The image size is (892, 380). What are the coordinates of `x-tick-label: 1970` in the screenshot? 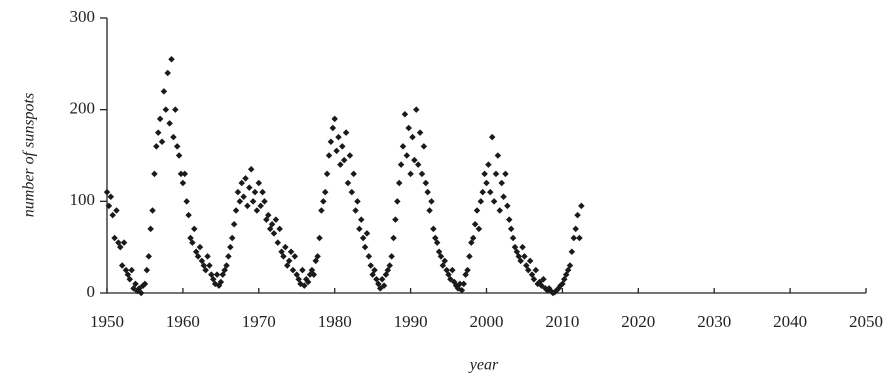 It's located at (259, 321).